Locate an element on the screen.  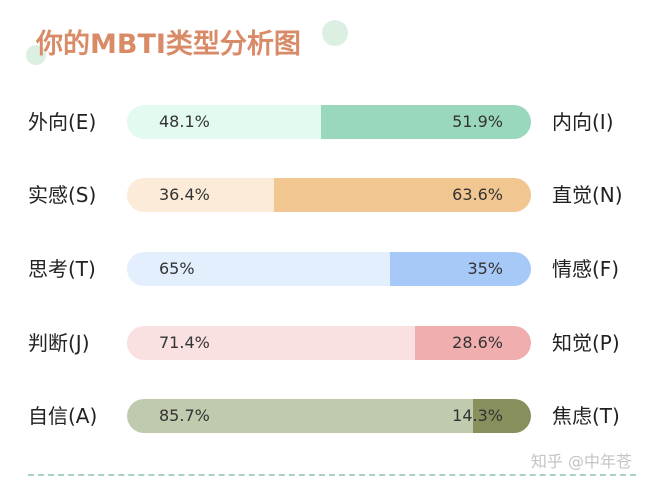
trait-bar: 71.4% 28.6% is located at coordinates (329, 343).